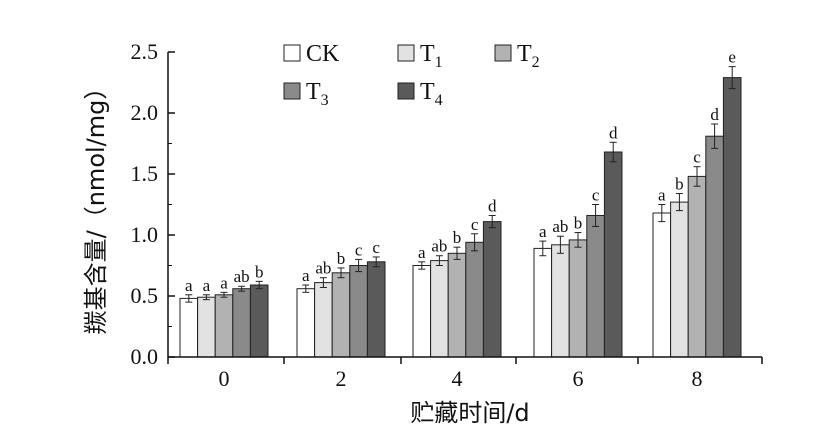 The height and width of the screenshot is (448, 828). Describe the element at coordinates (457, 378) in the screenshot. I see `x-tick-label: 4` at that location.